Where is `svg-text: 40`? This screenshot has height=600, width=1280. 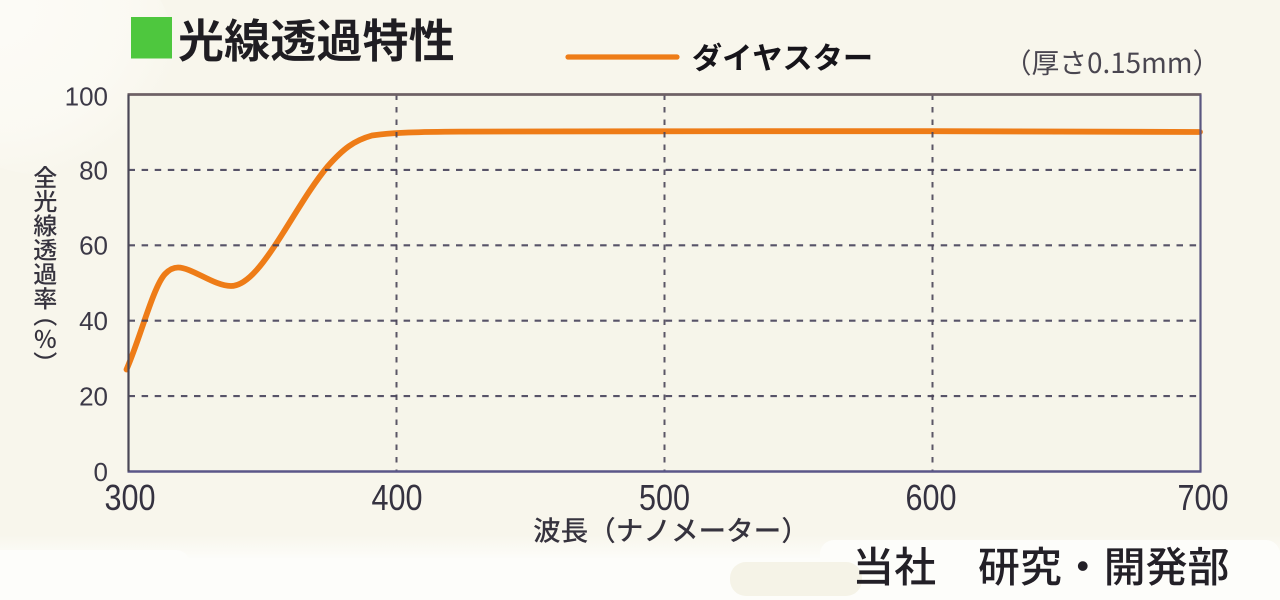 svg-text: 40 is located at coordinates (93, 321).